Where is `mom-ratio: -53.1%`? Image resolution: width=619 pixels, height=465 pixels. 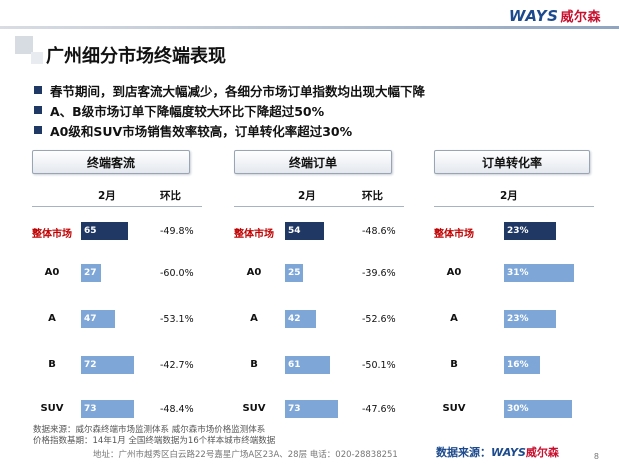 mom-ratio: -53.1% is located at coordinates (177, 319).